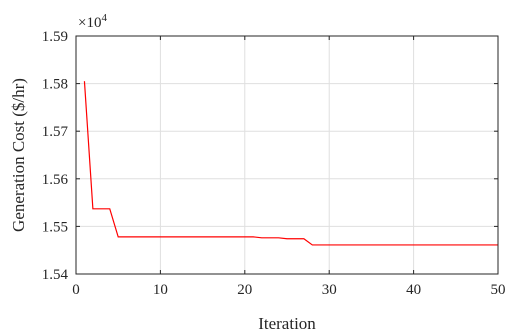 This screenshot has width=510, height=333. Describe the element at coordinates (160, 290) in the screenshot. I see `x-tick-label: 10` at that location.